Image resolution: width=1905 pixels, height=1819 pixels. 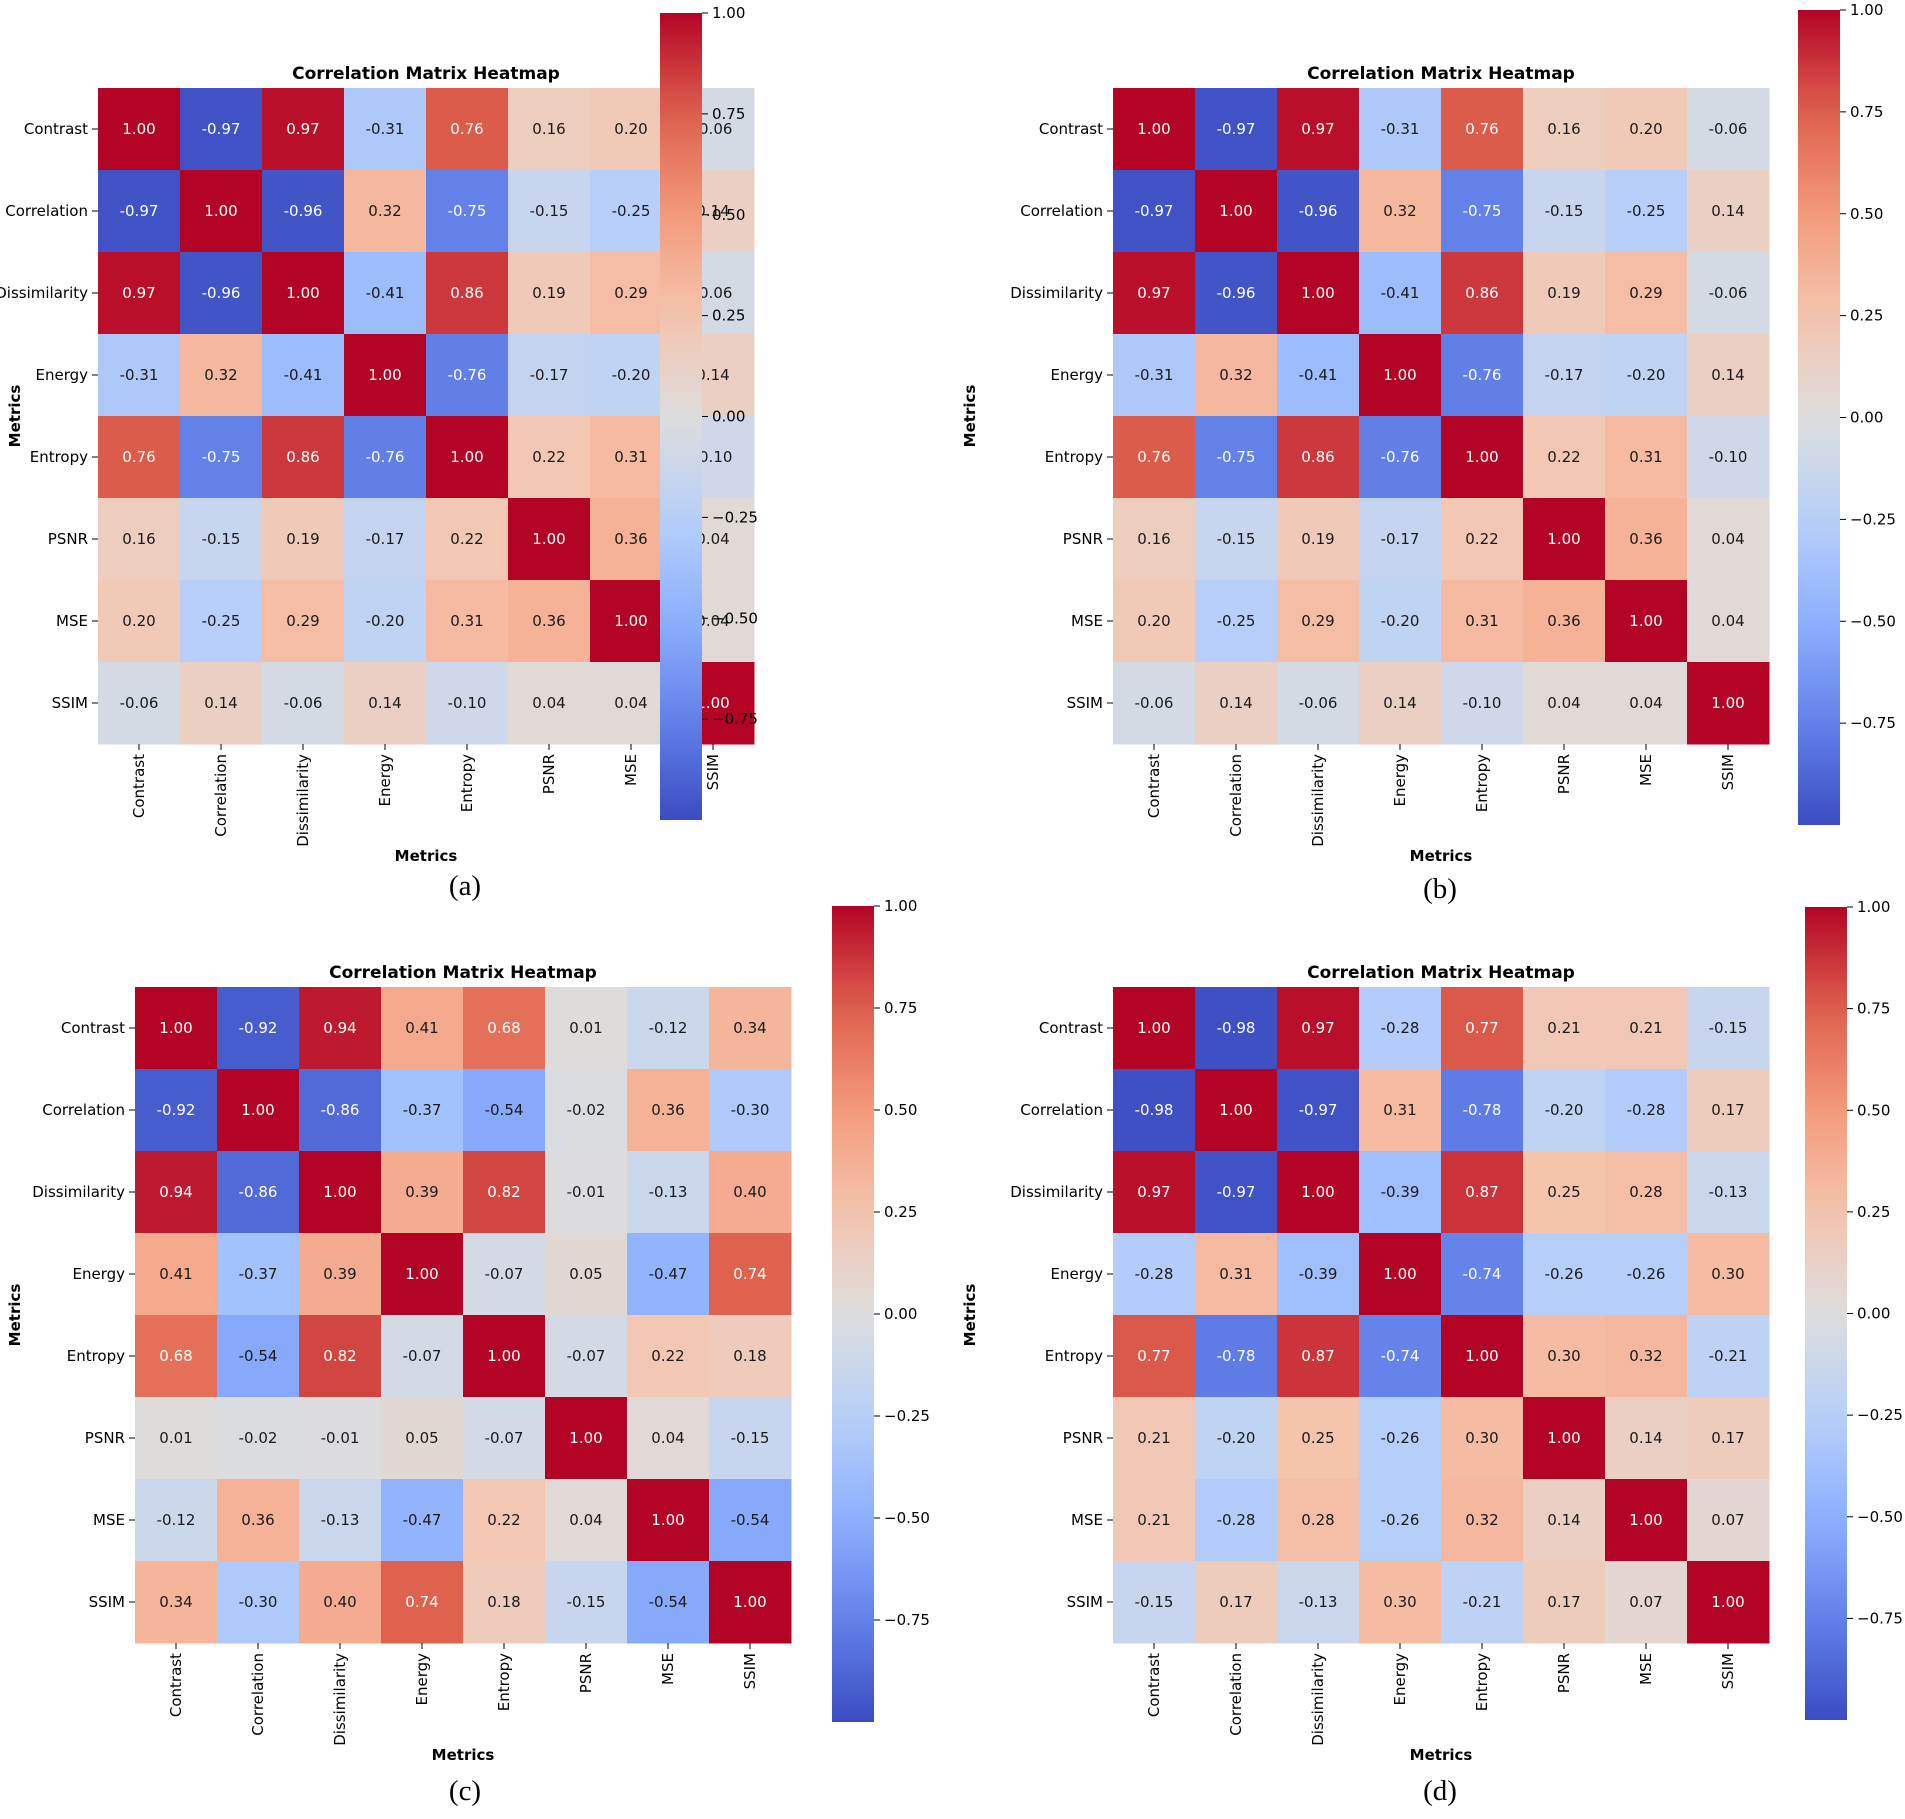 What do you see at coordinates (1399, 1602) in the screenshot?
I see `cell-value-label: 0.30` at bounding box center [1399, 1602].